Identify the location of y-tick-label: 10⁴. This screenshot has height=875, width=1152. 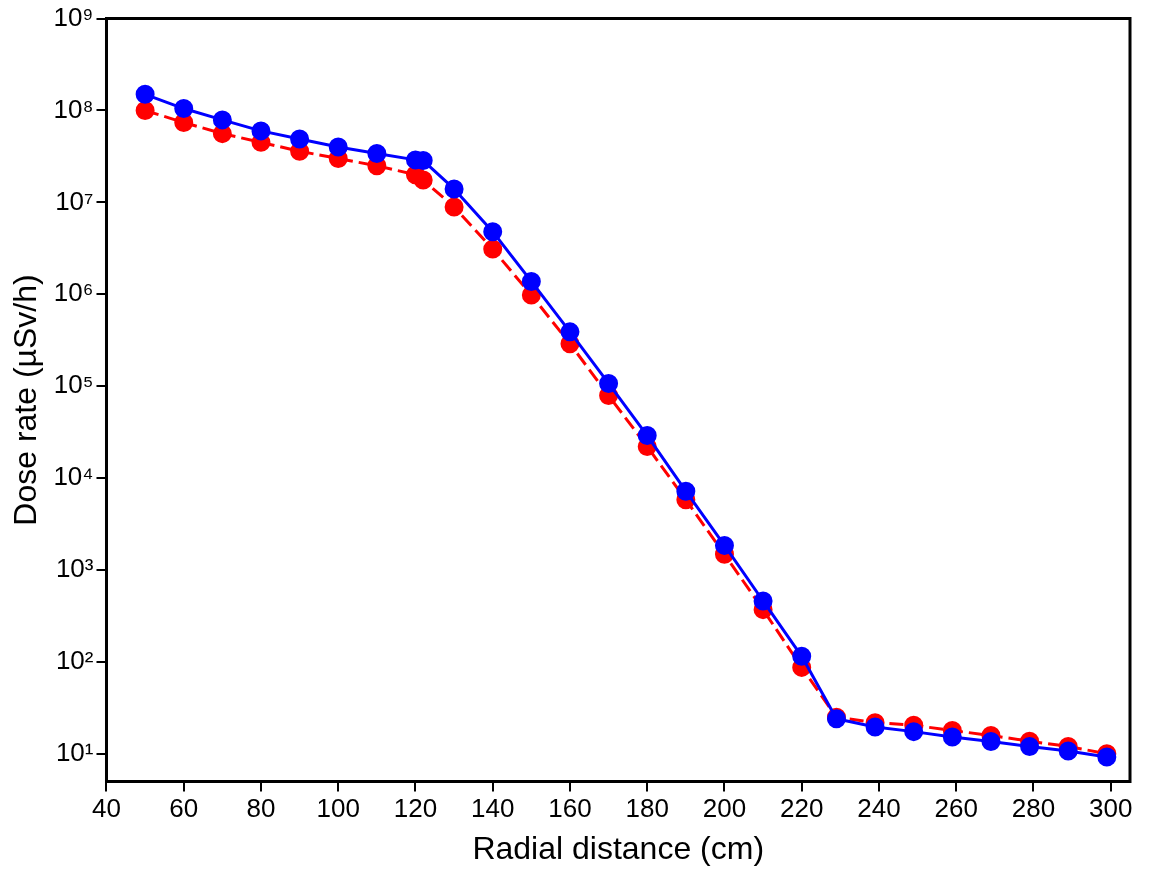
(73, 476).